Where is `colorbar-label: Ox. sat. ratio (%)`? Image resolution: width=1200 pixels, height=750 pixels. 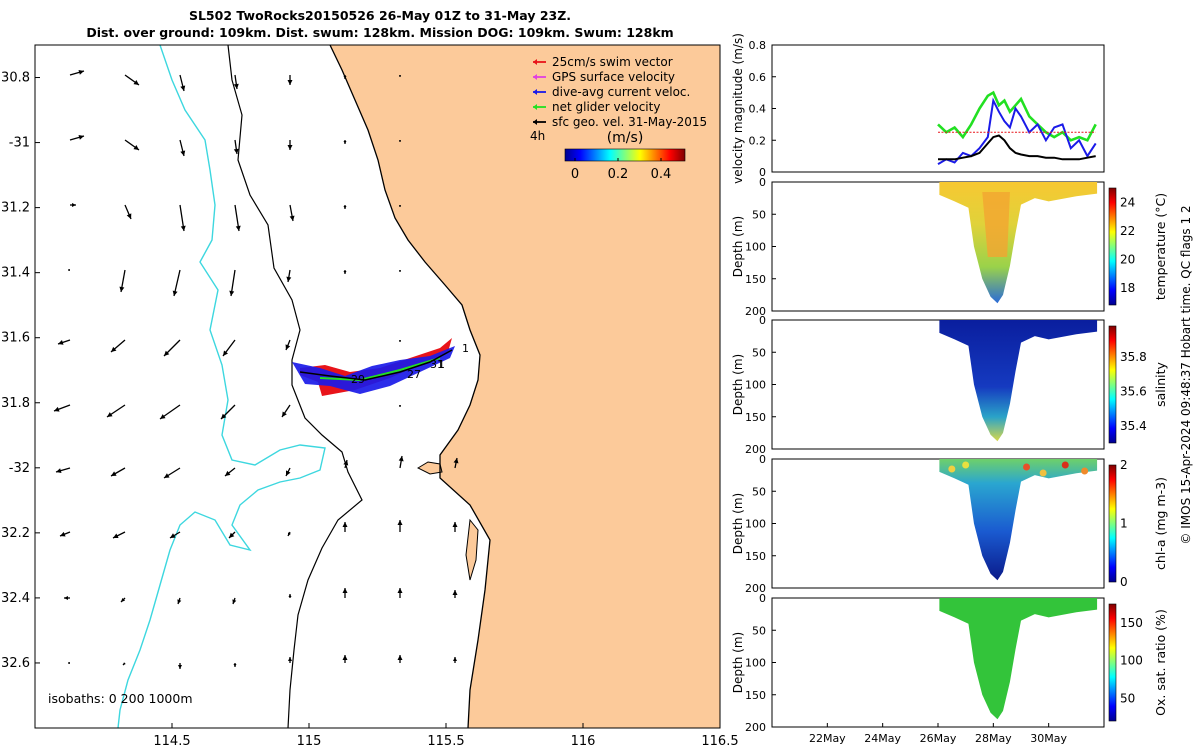
colorbar-label: Ox. sat. ratio (%) is located at coordinates (1160, 662).